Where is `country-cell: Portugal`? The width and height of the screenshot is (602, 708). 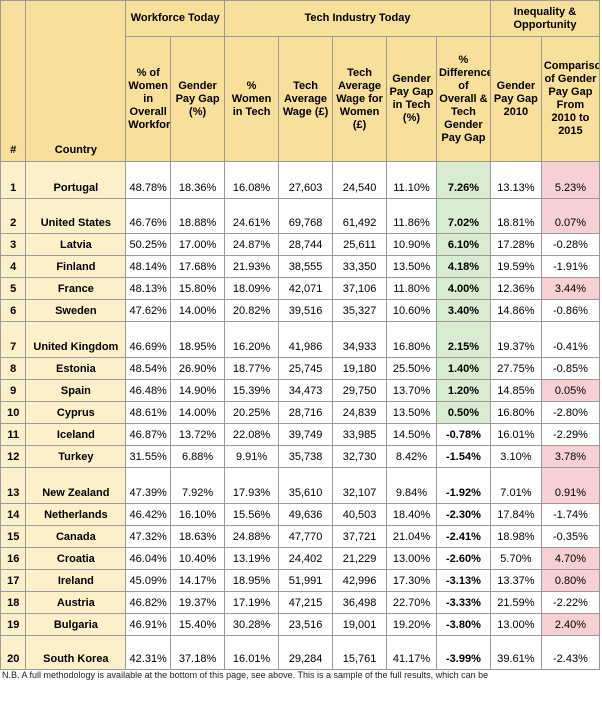 country-cell: Portugal is located at coordinates (76, 180).